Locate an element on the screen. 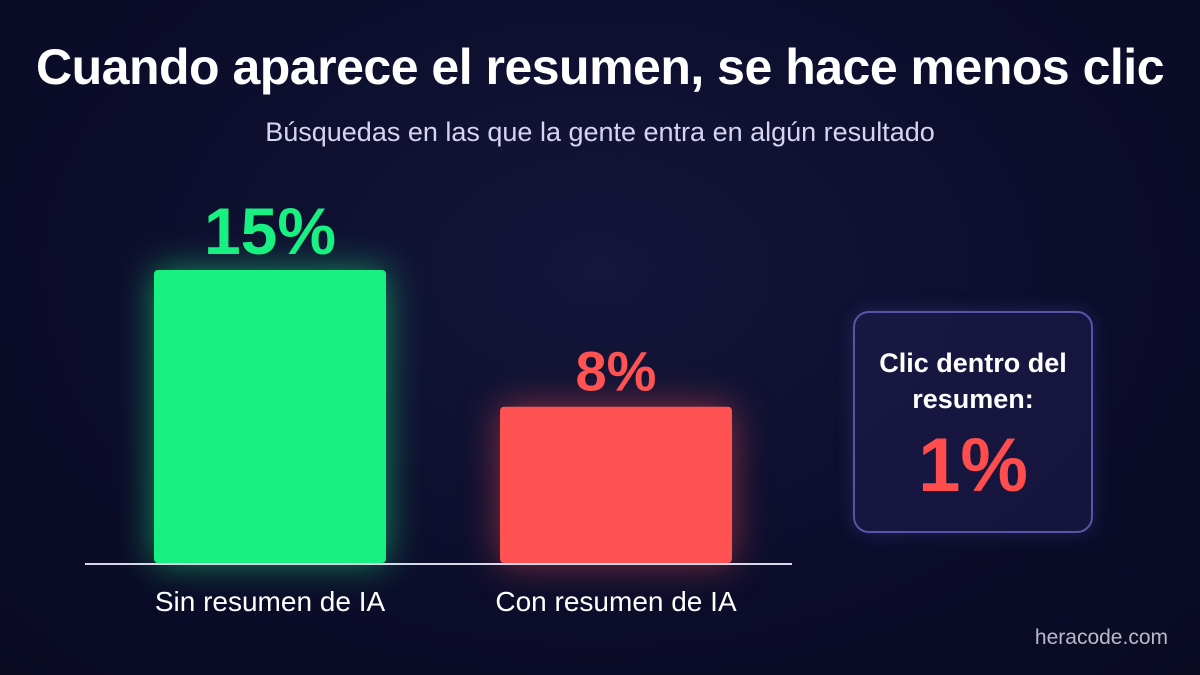 Image resolution: width=1200 pixels, height=675 pixels. category-label-1: Sin resumen de IA is located at coordinates (270, 601).